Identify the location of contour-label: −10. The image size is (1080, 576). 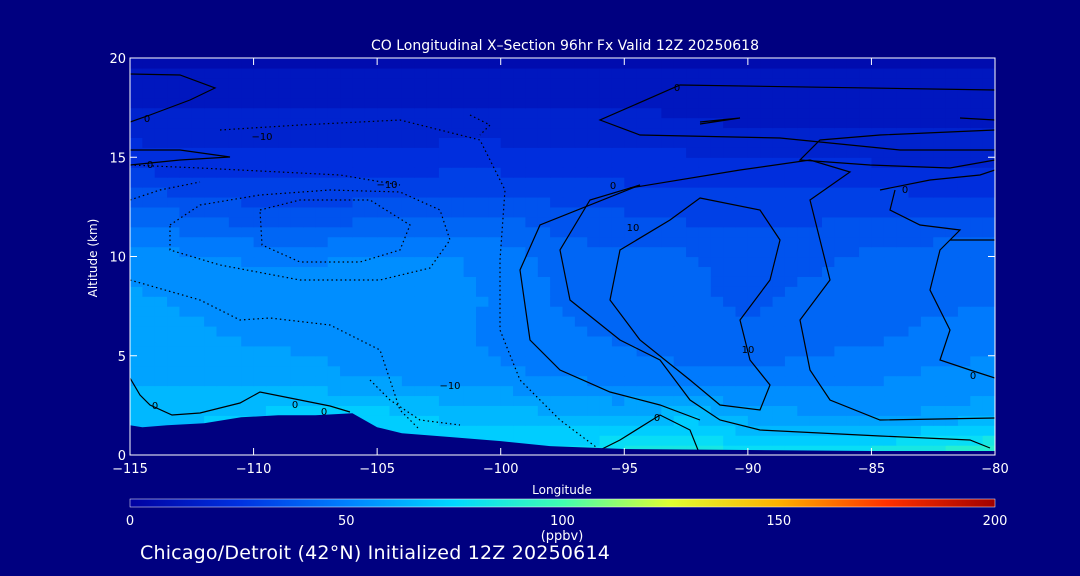
(386, 185).